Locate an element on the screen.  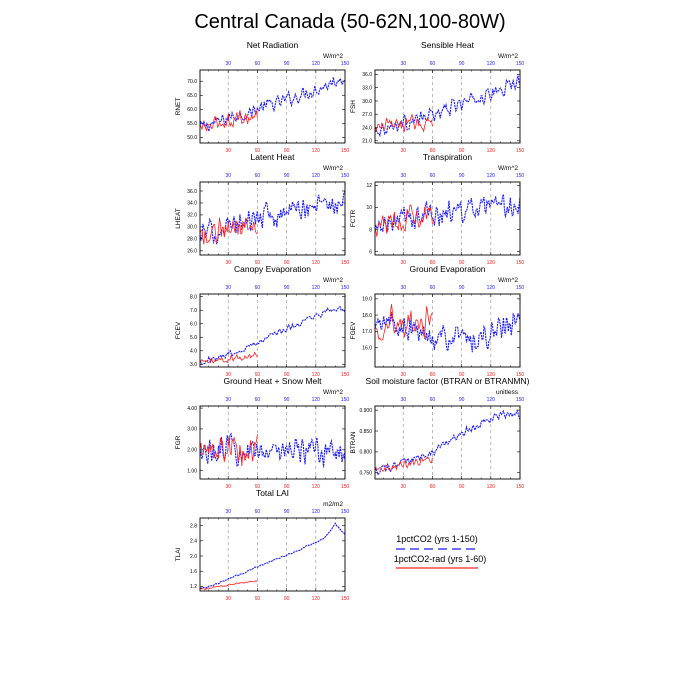
y-tick-label: 4.00 is located at coordinates (192, 409).